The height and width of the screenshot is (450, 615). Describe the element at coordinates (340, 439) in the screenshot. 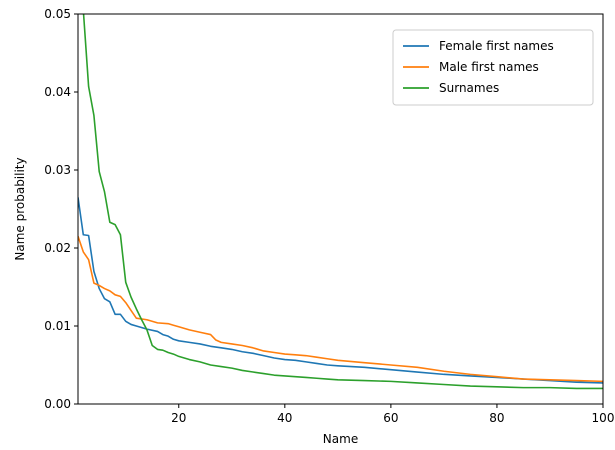

I see `x-axis-label: Name` at that location.